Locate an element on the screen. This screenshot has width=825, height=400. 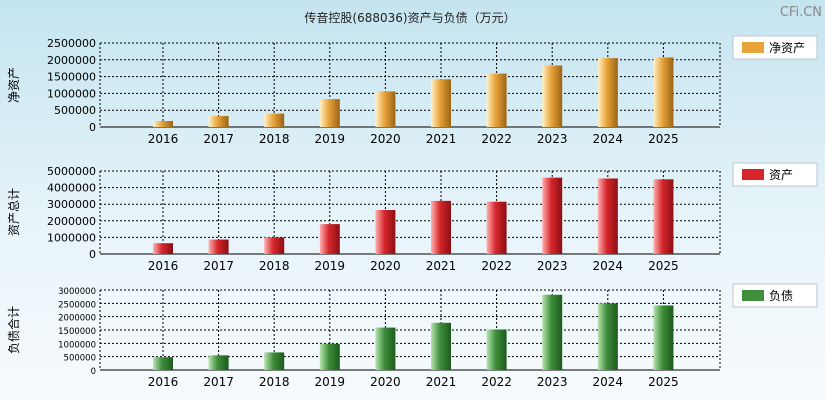
legend-label: 负债 is located at coordinates (781, 296).